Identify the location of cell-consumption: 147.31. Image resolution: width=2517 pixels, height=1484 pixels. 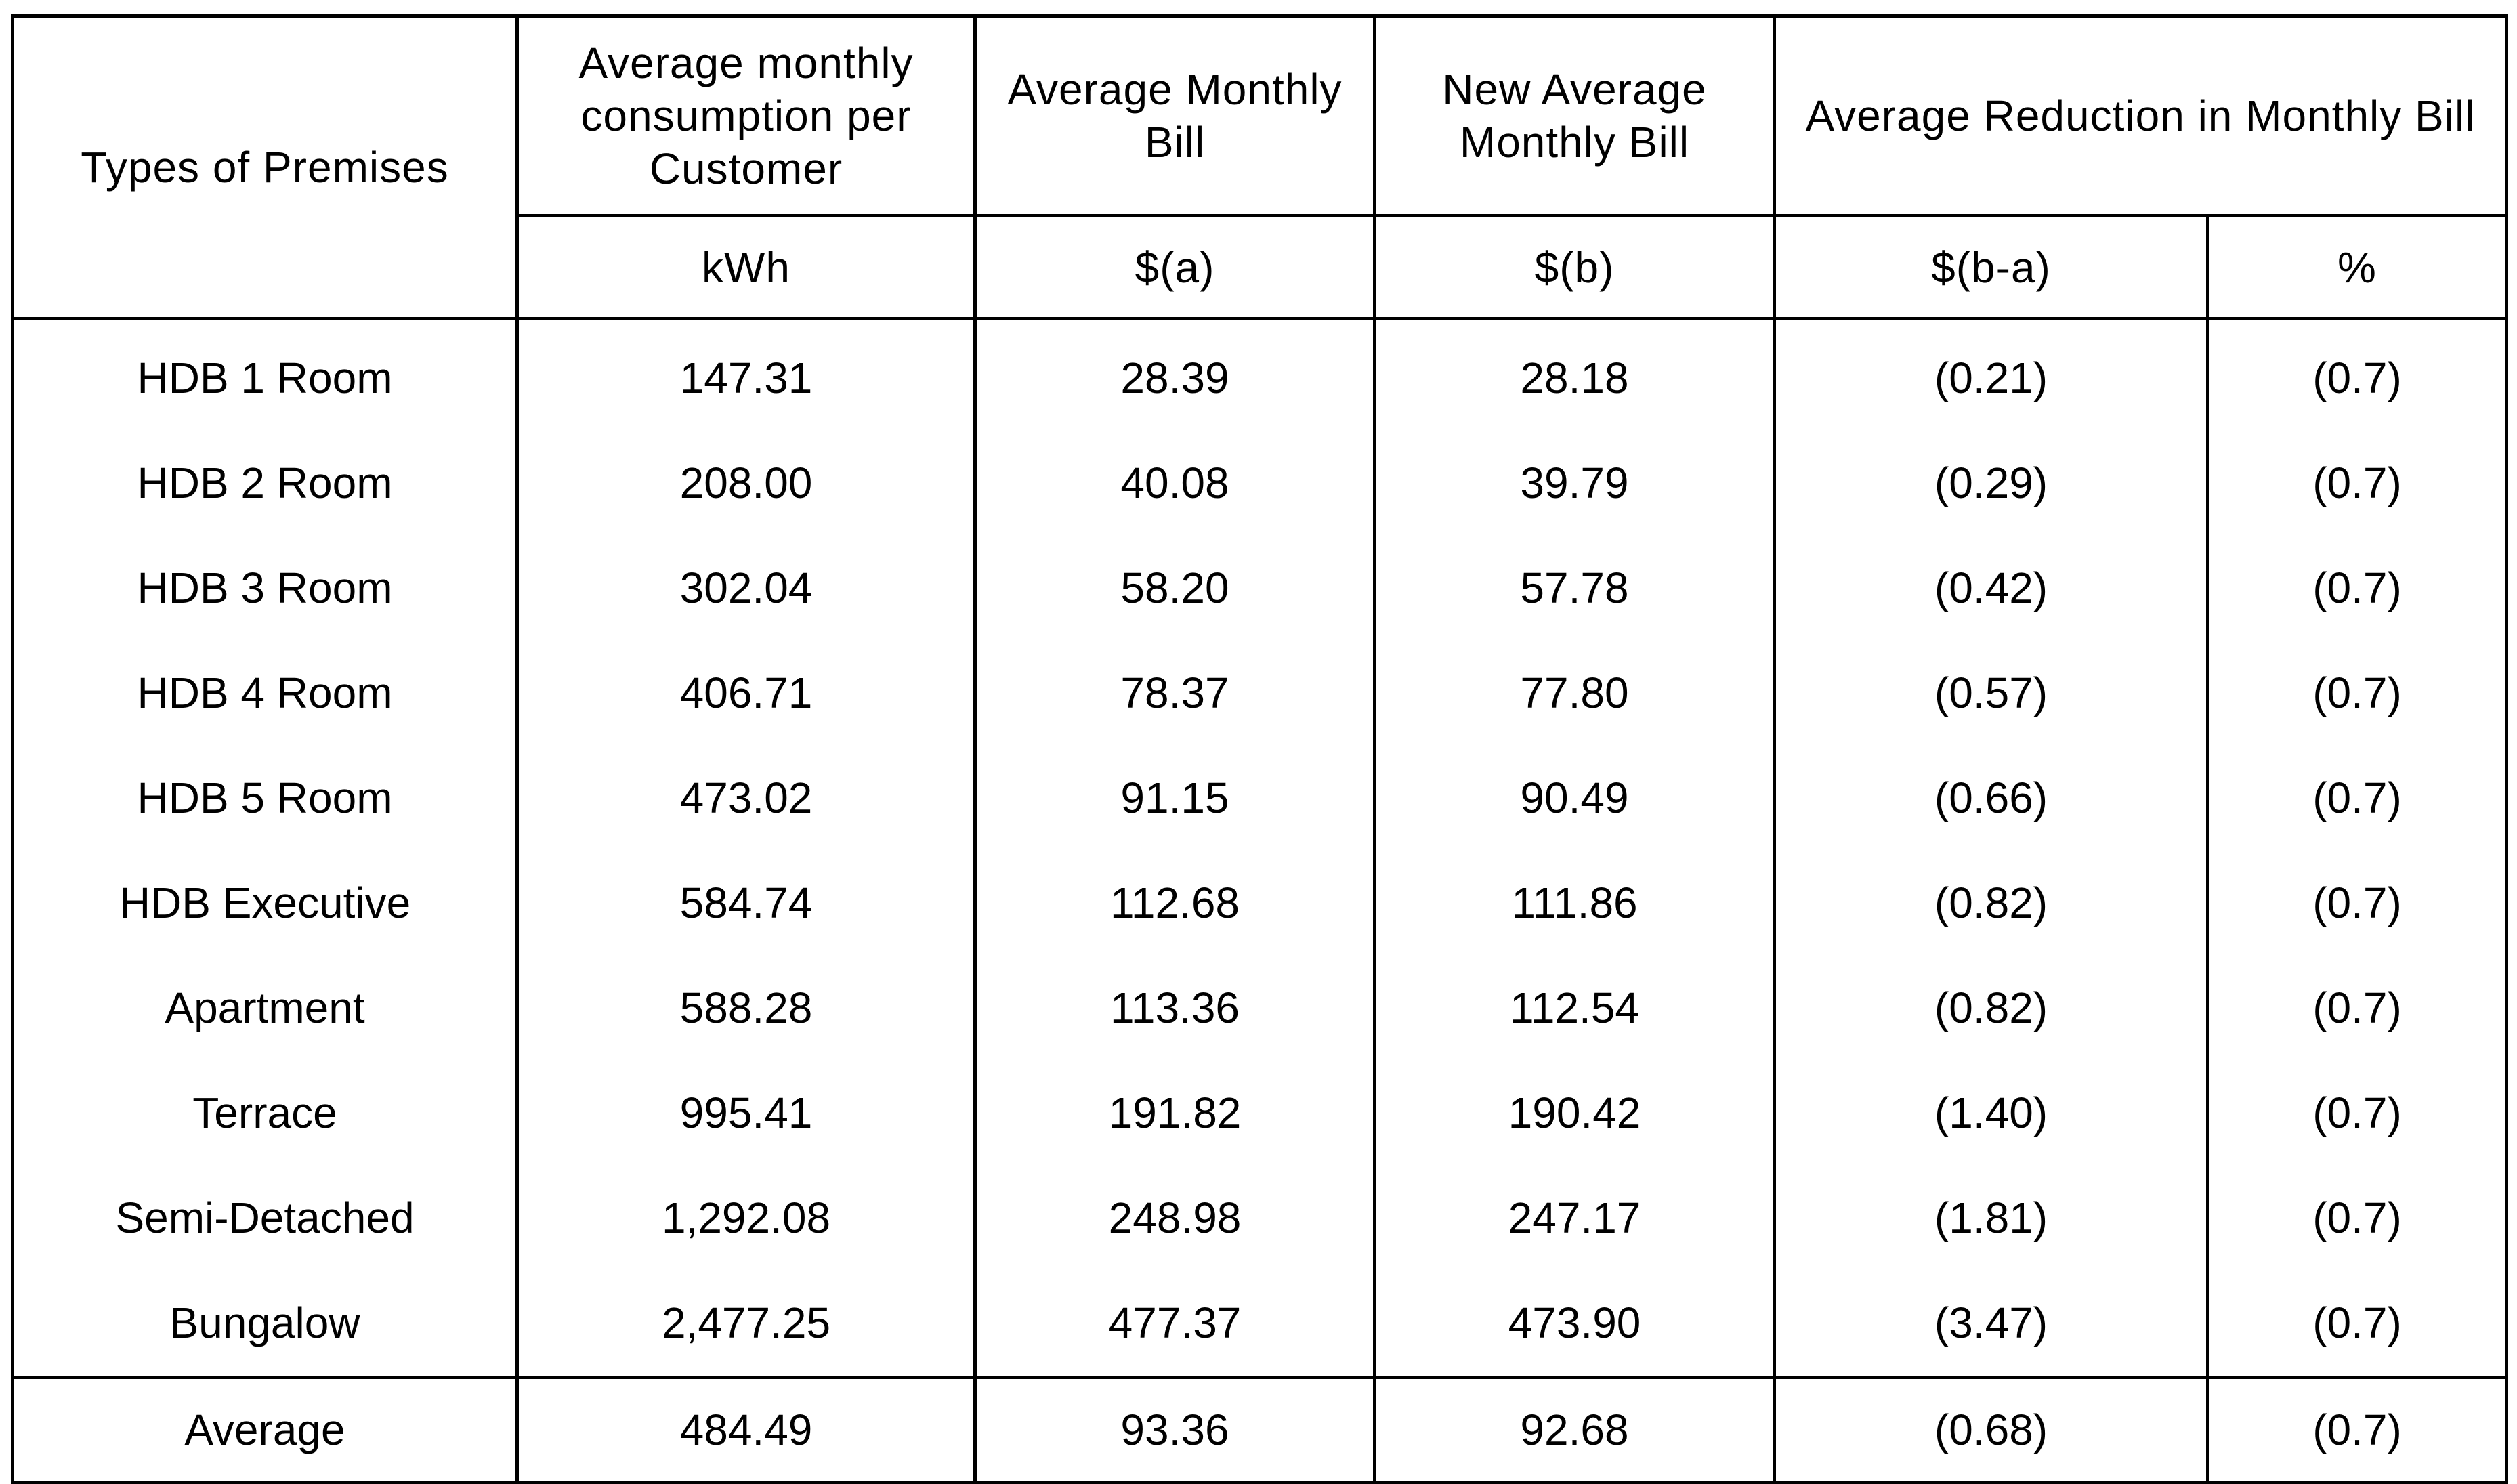
(746, 374).